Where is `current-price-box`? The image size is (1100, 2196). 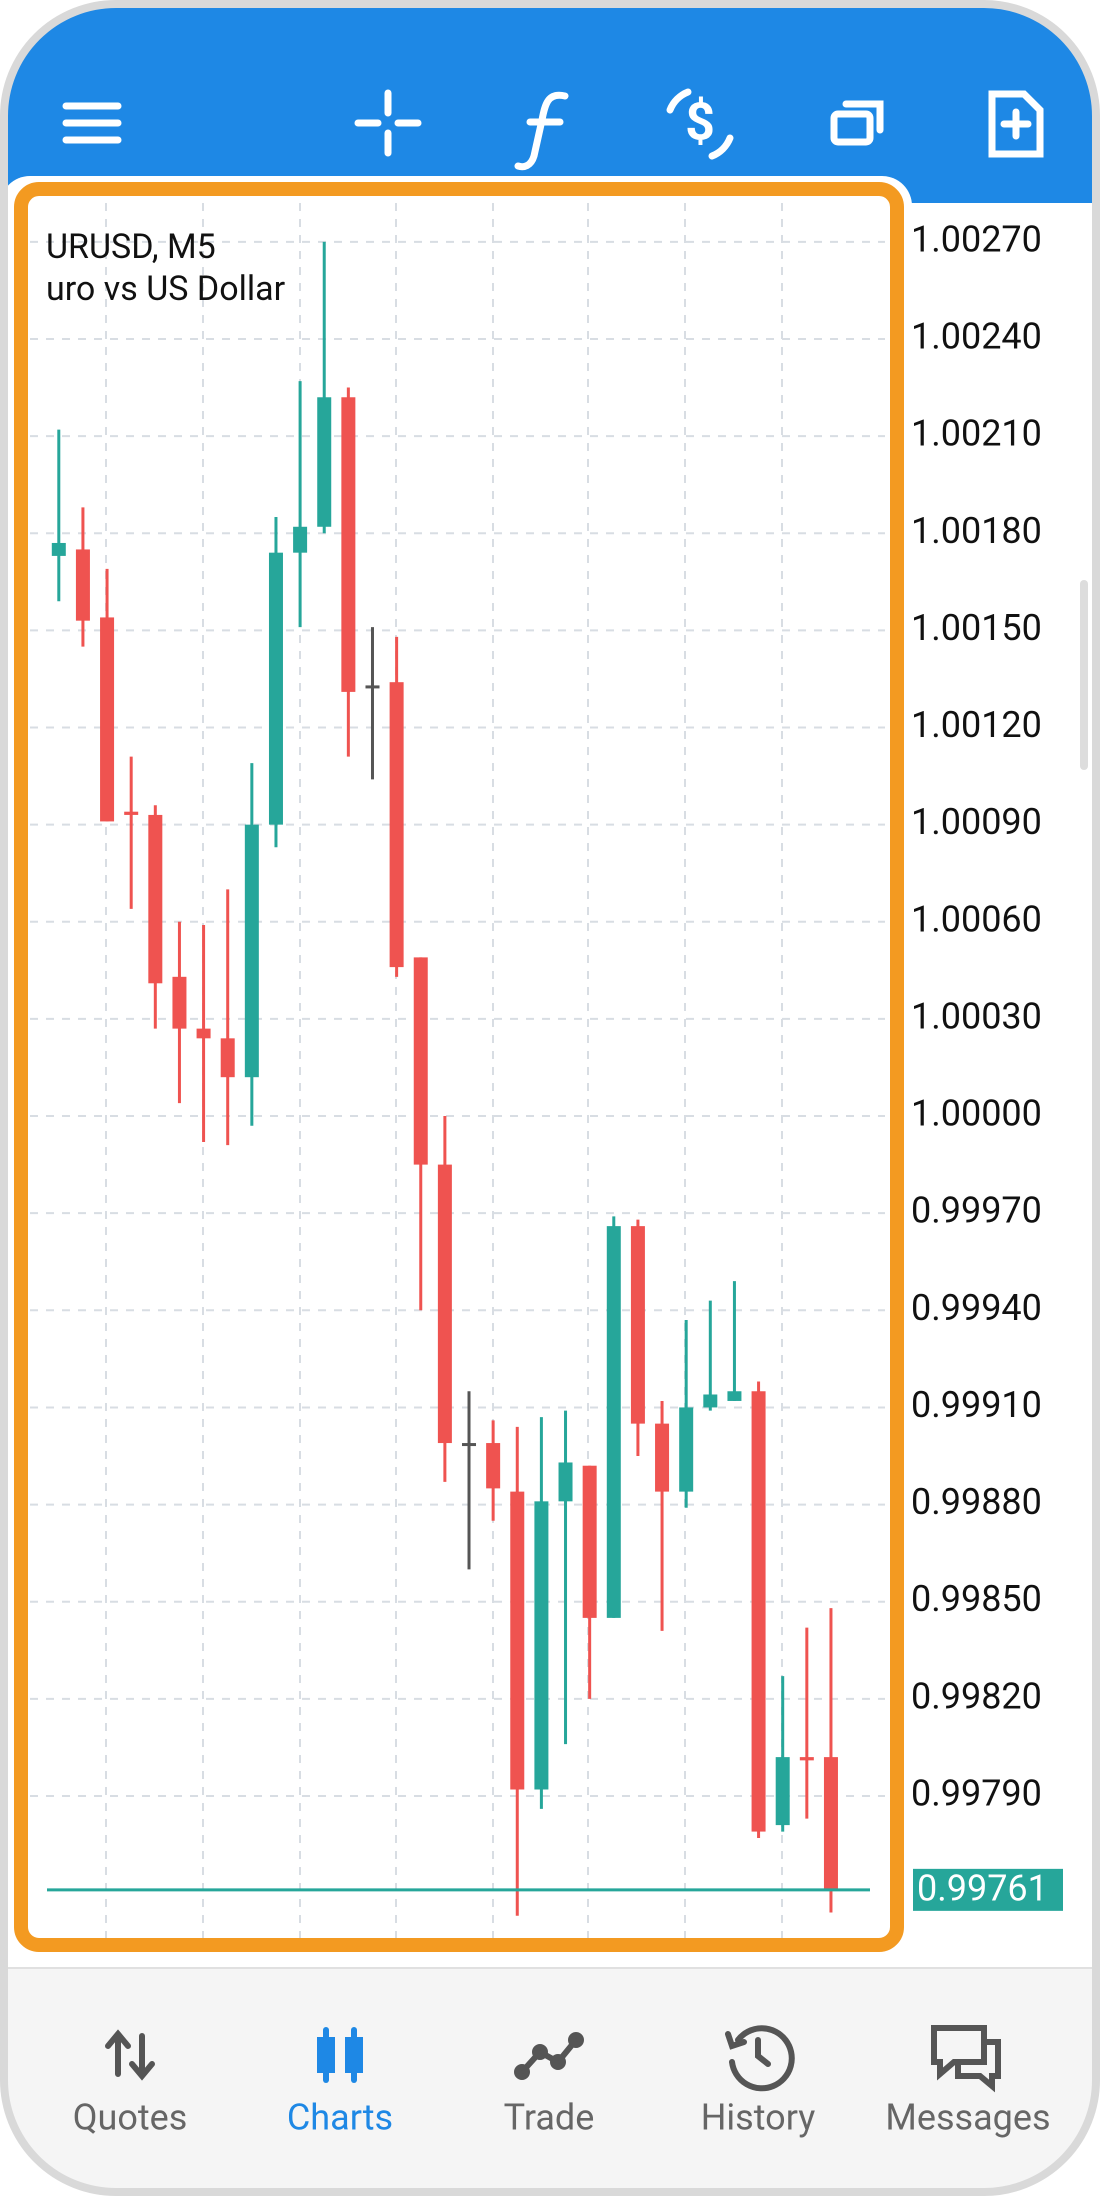 current-price-box is located at coordinates (988, 1889).